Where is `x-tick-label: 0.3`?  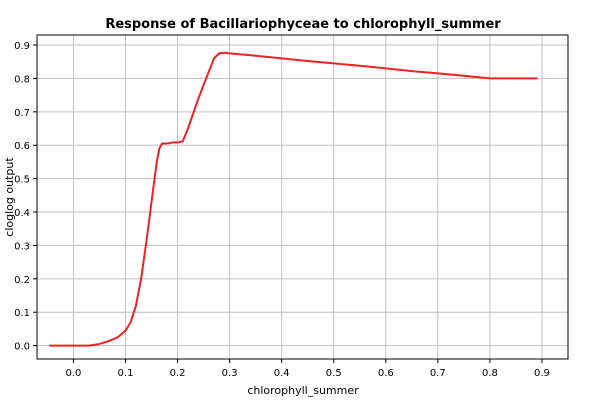
x-tick-label: 0.3 is located at coordinates (230, 373).